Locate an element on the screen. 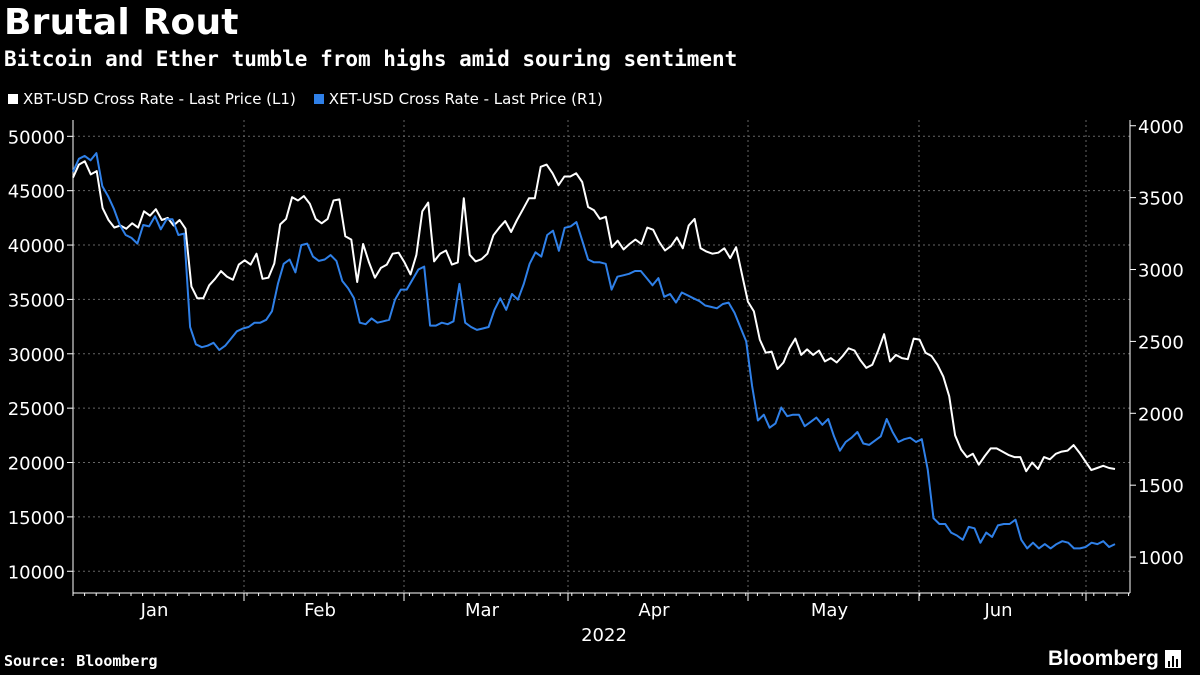 The width and height of the screenshot is (1200, 675). legend-item-xet: XET-USD Cross Rate - Last Price (R1) is located at coordinates (458, 99).